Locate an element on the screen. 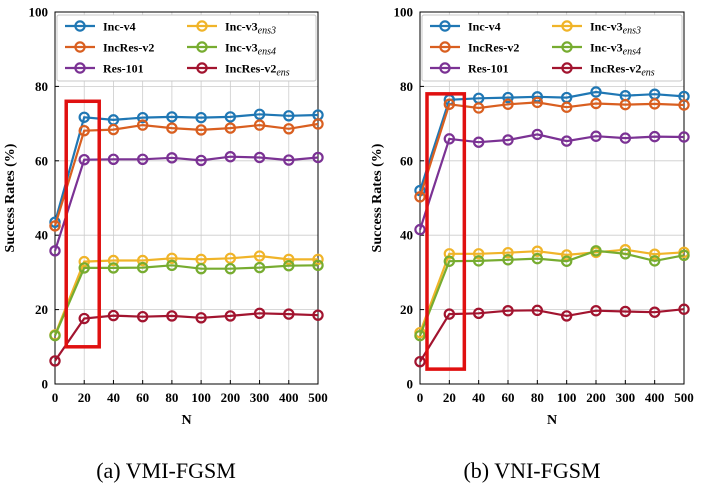 The image size is (702, 495). series-line-Inc-v4 is located at coordinates (551, 140).